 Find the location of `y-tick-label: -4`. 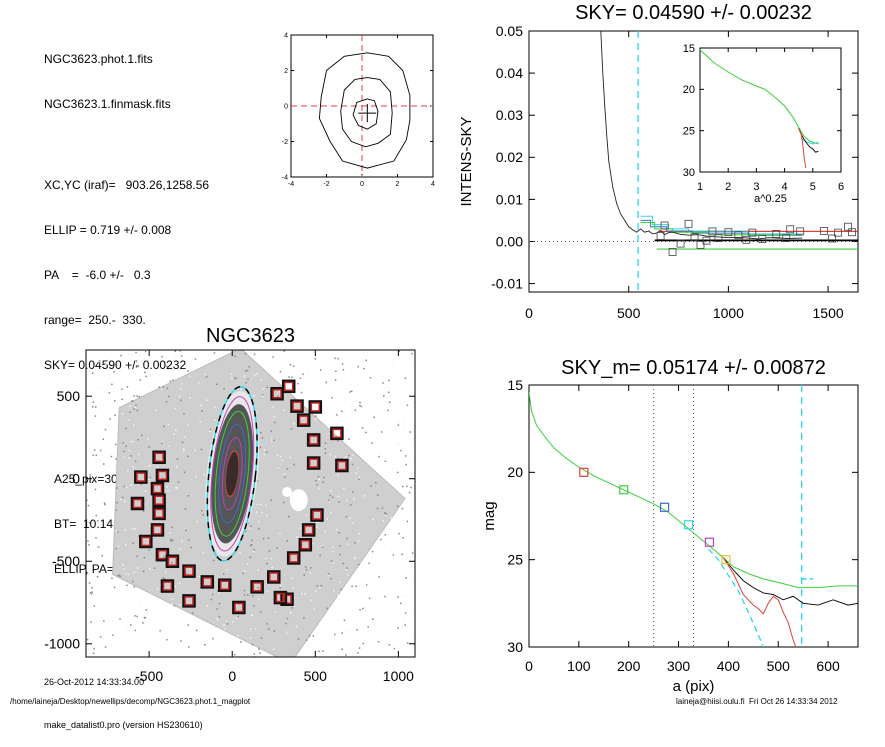

y-tick-label: -4 is located at coordinates (285, 177).